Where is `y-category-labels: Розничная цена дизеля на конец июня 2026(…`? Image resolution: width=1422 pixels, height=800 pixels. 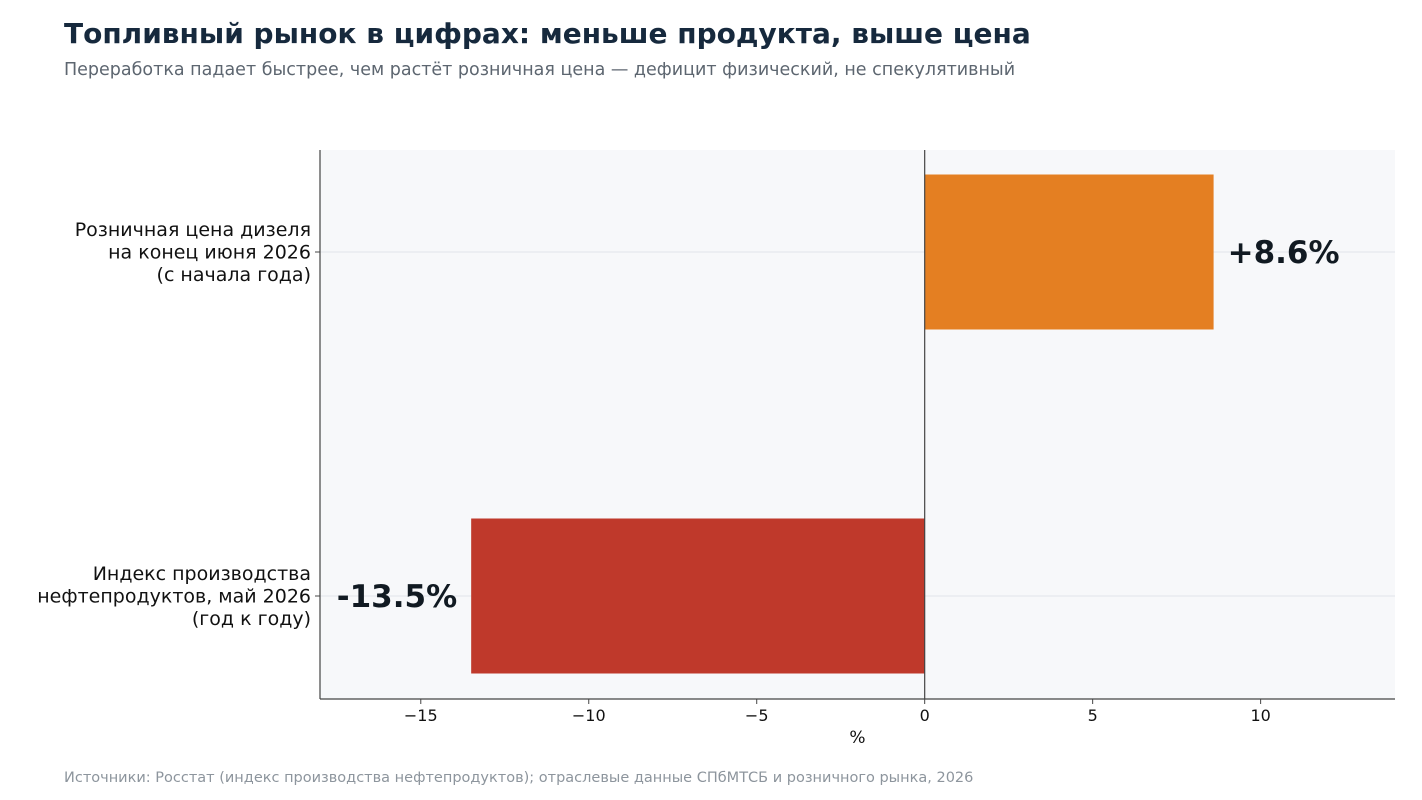 y-category-labels: Розничная цена дизеля на конец июня 2026(… is located at coordinates (178, 424).